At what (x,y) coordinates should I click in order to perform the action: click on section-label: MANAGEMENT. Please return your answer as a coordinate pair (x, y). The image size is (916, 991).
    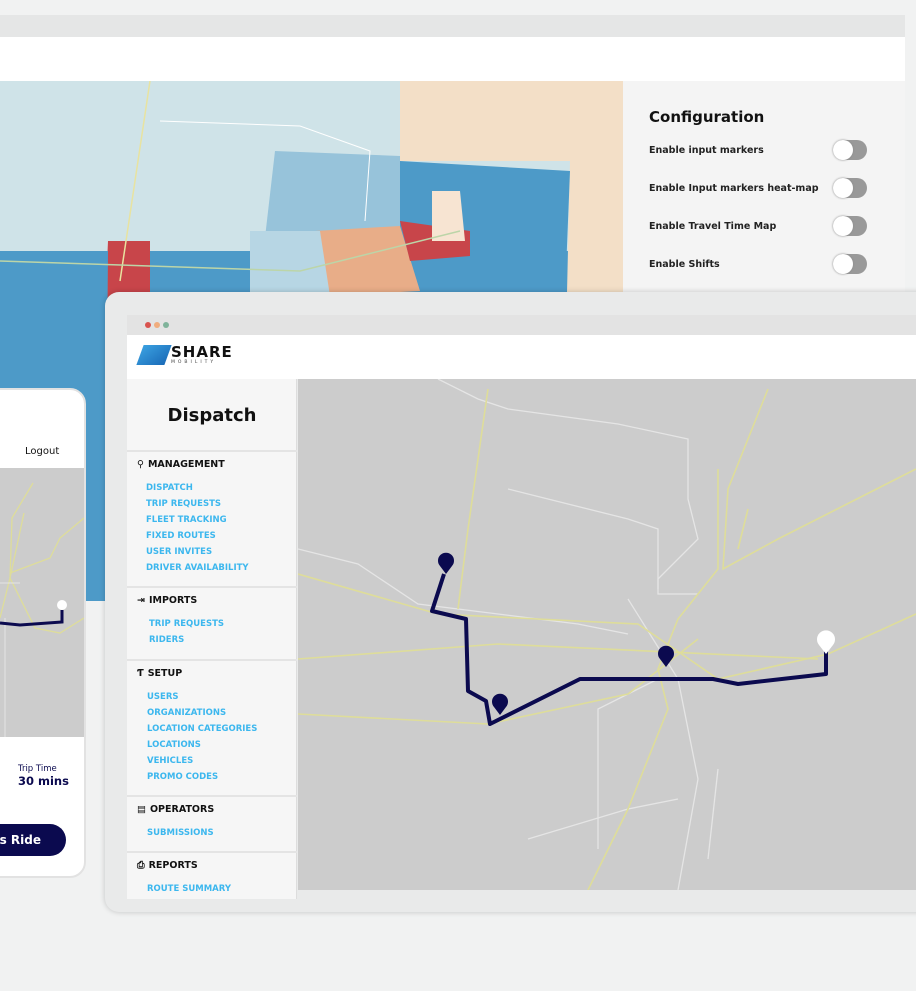
    Looking at the image, I should click on (186, 464).